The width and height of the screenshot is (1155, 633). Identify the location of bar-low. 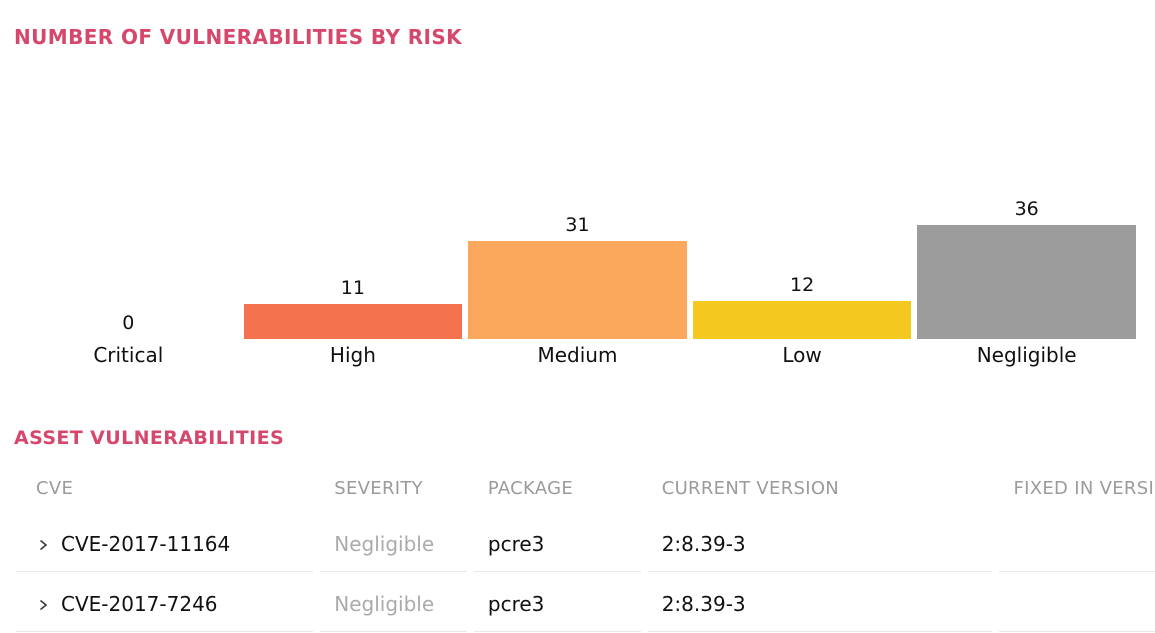
(802, 320).